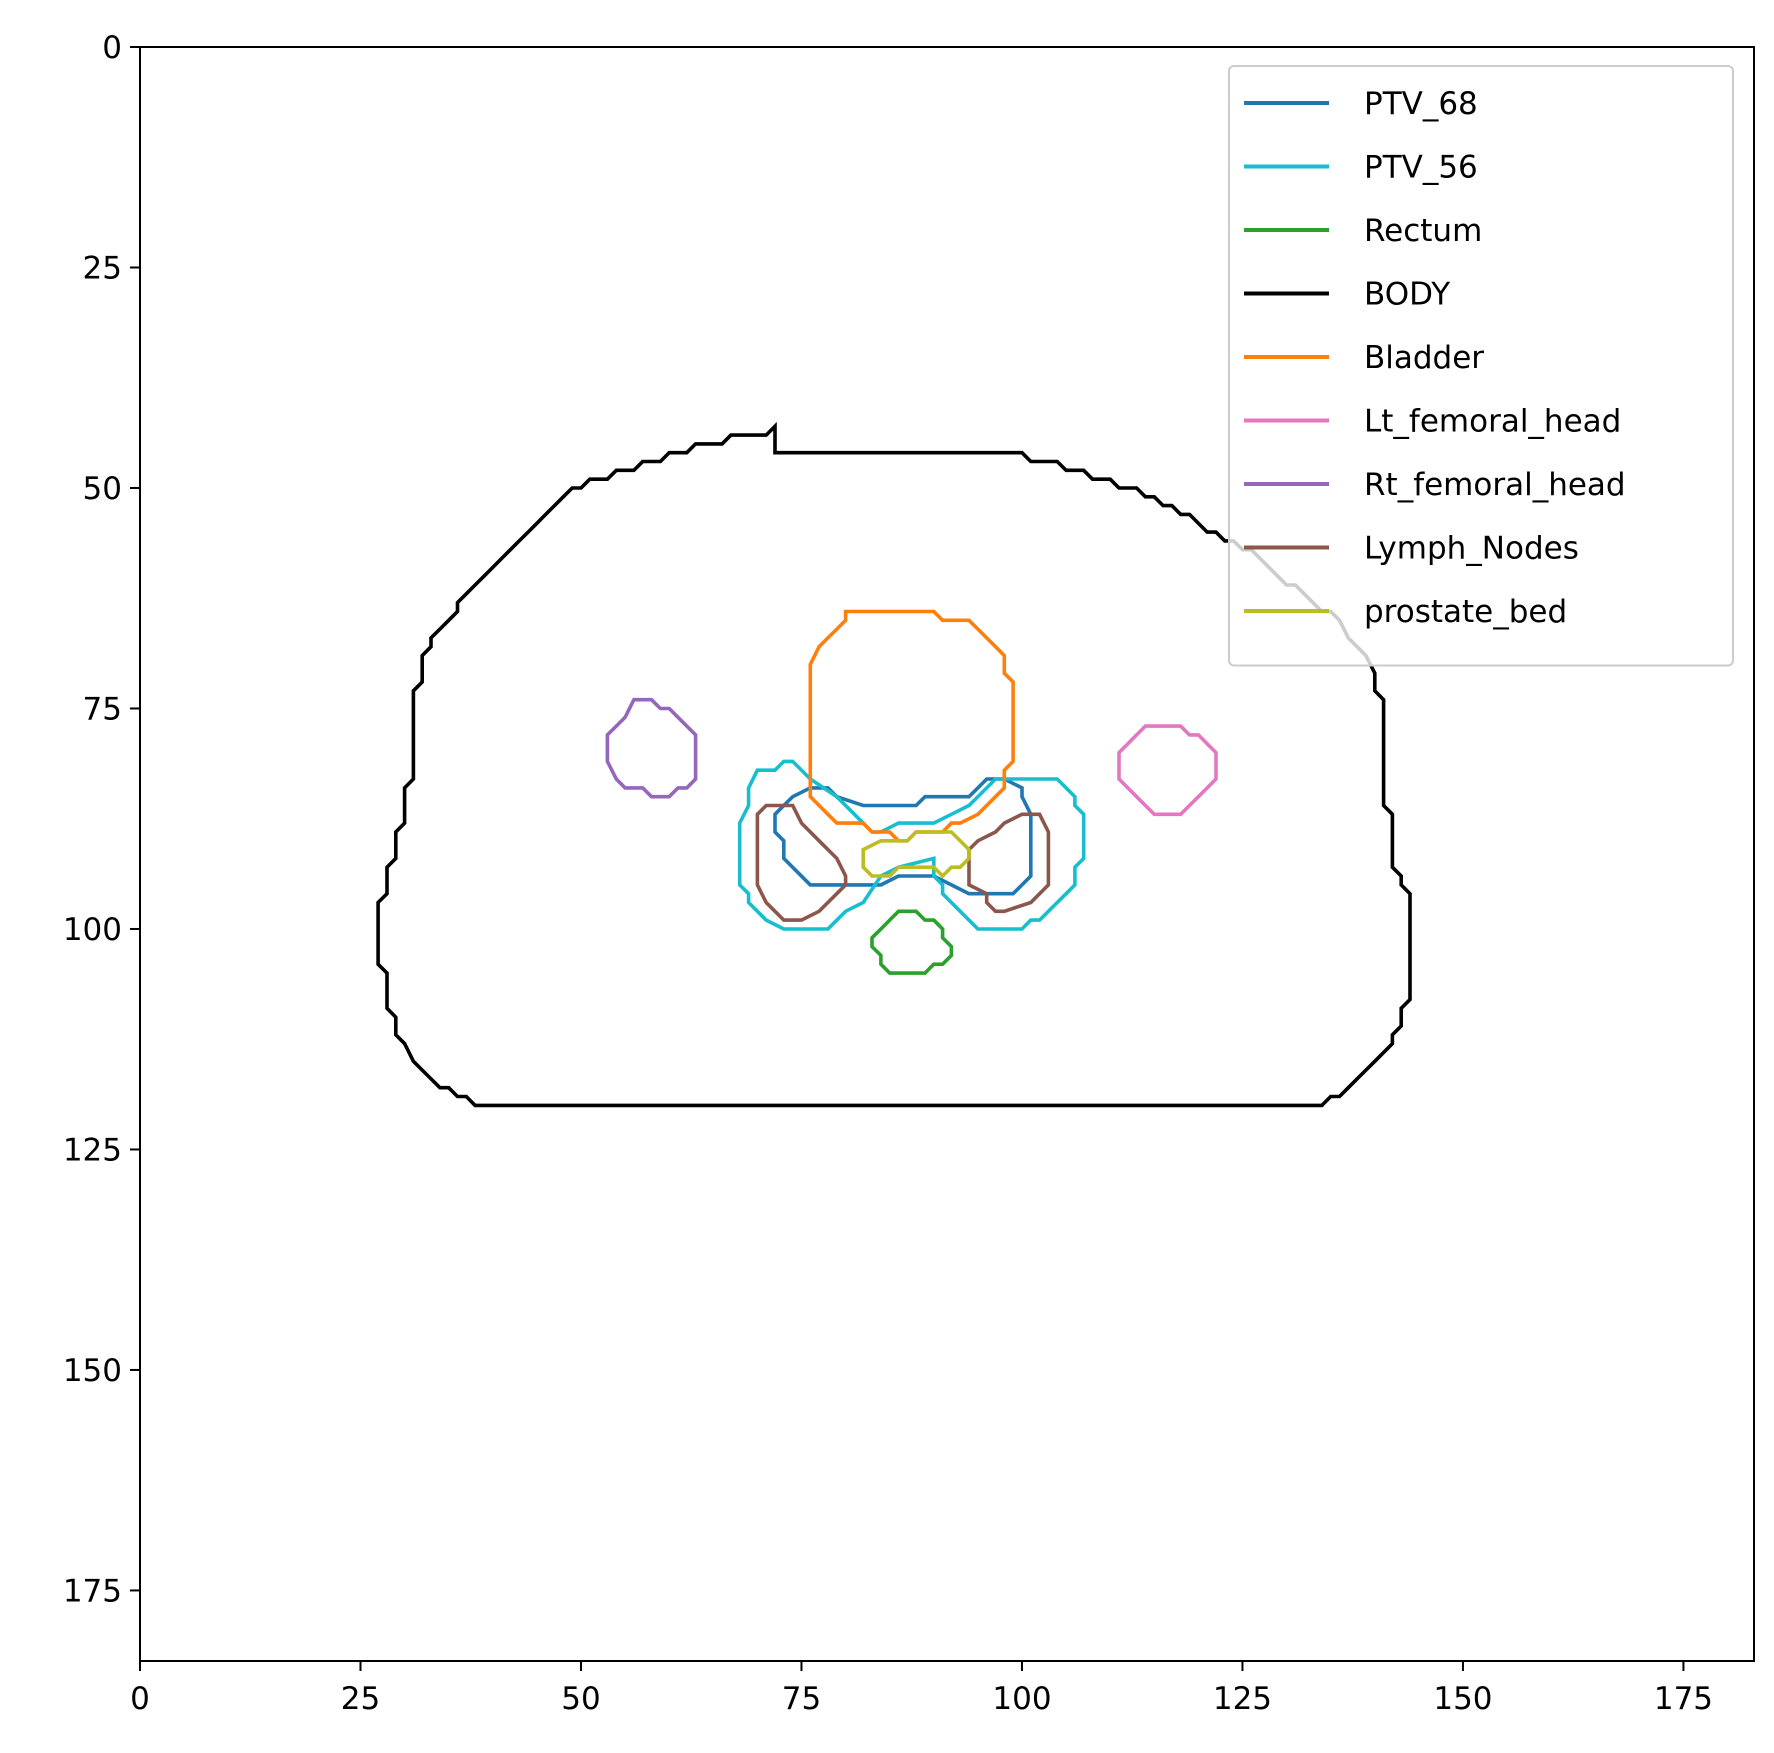 The width and height of the screenshot is (1774, 1753). I want to click on legend-label-bladder: Bladder, so click(1424, 358).